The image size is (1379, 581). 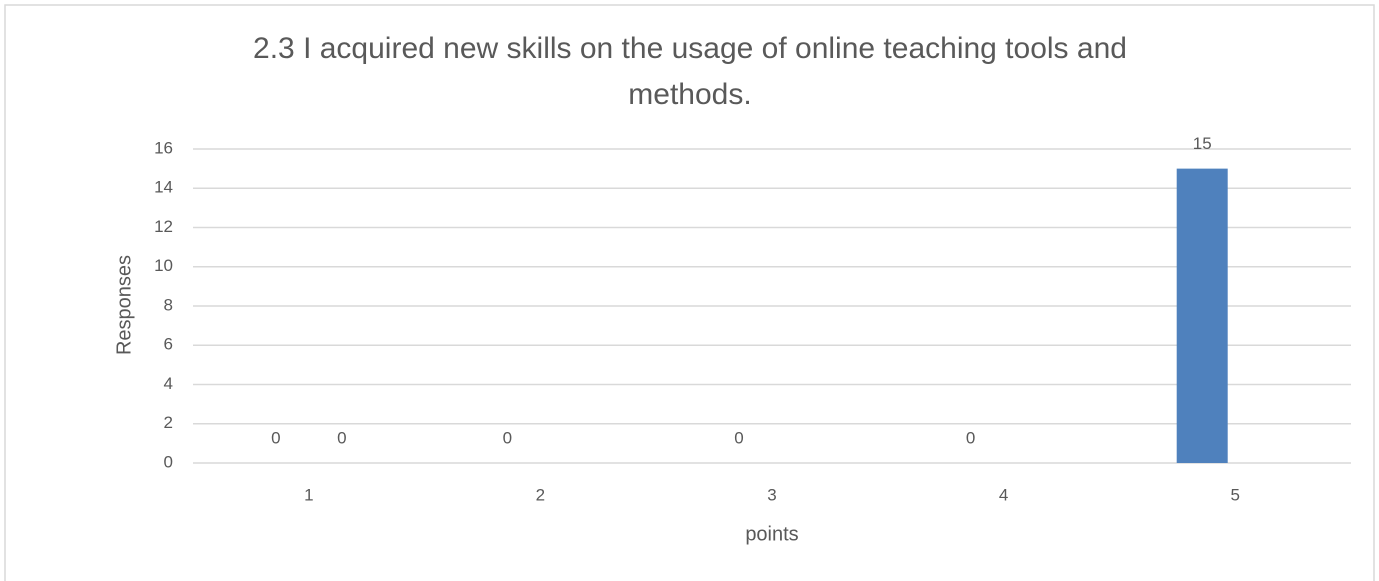 What do you see at coordinates (168, 344) in the screenshot?
I see `y-tick-label: 6` at bounding box center [168, 344].